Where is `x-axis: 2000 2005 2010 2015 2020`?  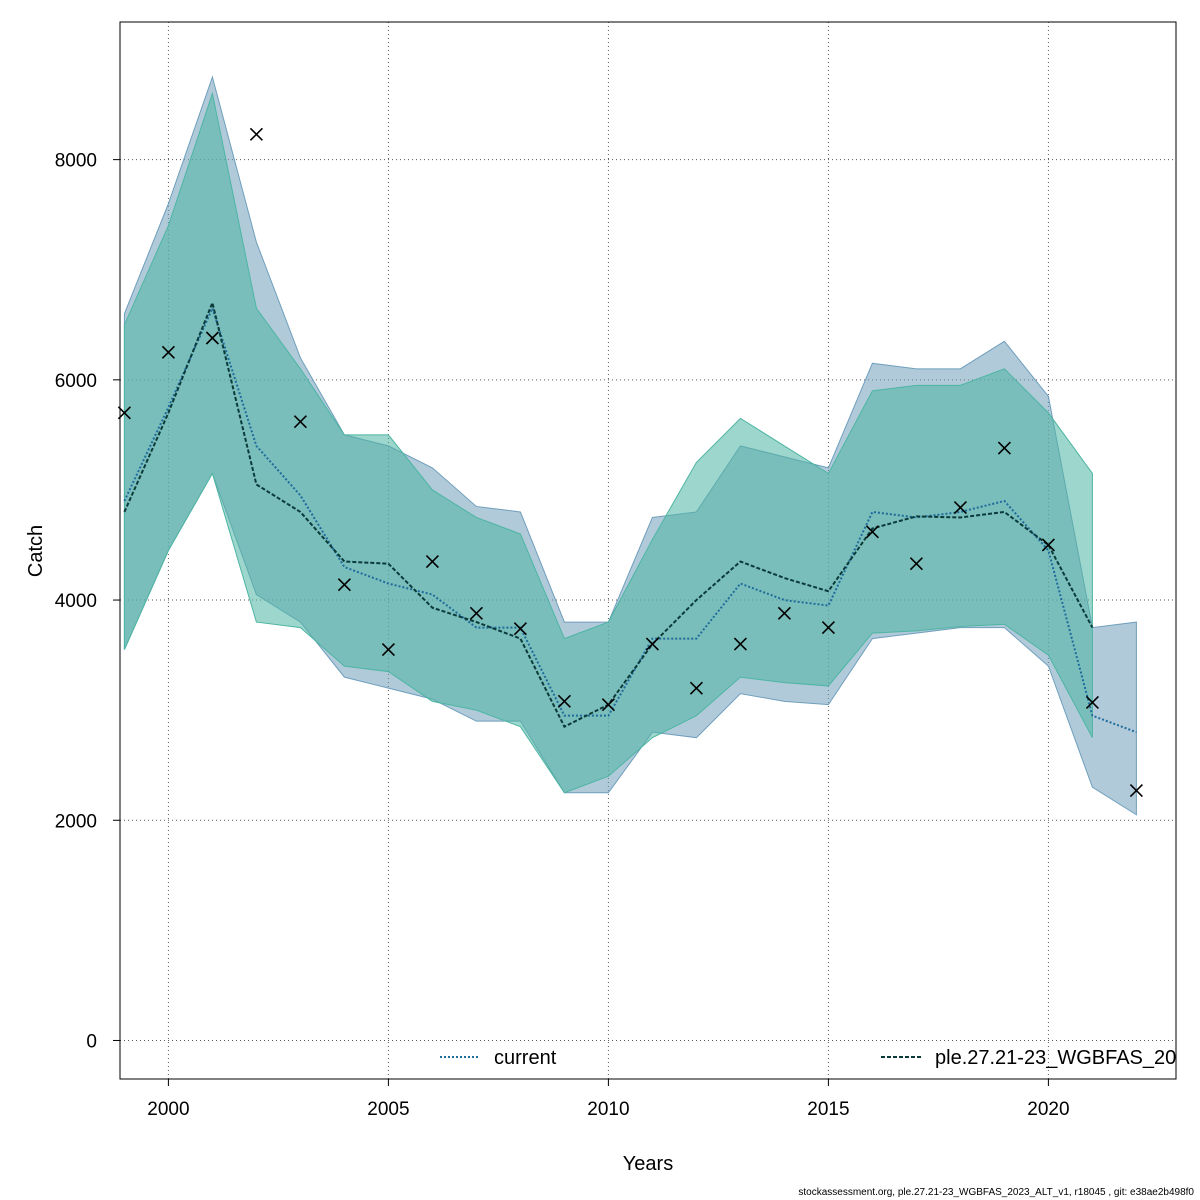
x-axis: 2000 2005 2010 2015 2020 is located at coordinates (608, 1099).